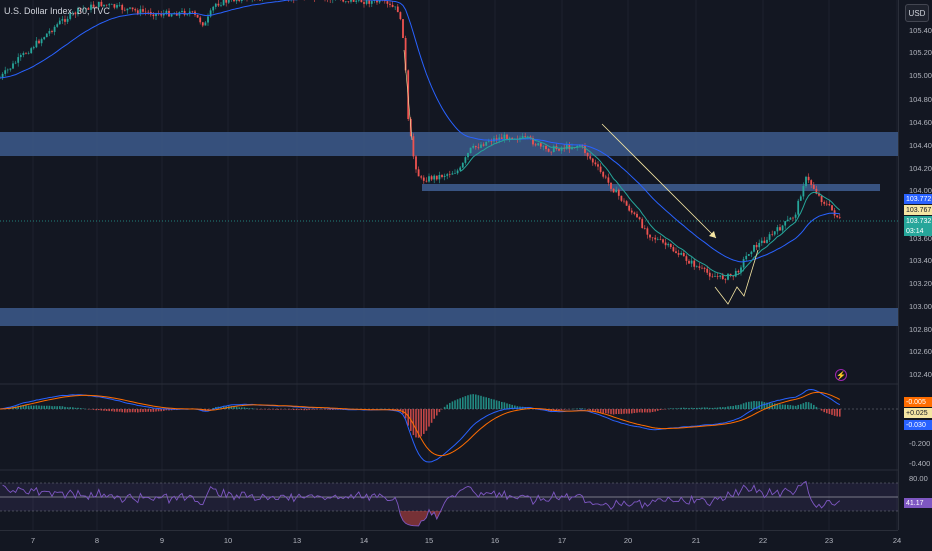 Image resolution: width=932 pixels, height=551 pixels. What do you see at coordinates (918, 425) in the screenshot?
I see `macd-line-badge: -0.030` at bounding box center [918, 425].